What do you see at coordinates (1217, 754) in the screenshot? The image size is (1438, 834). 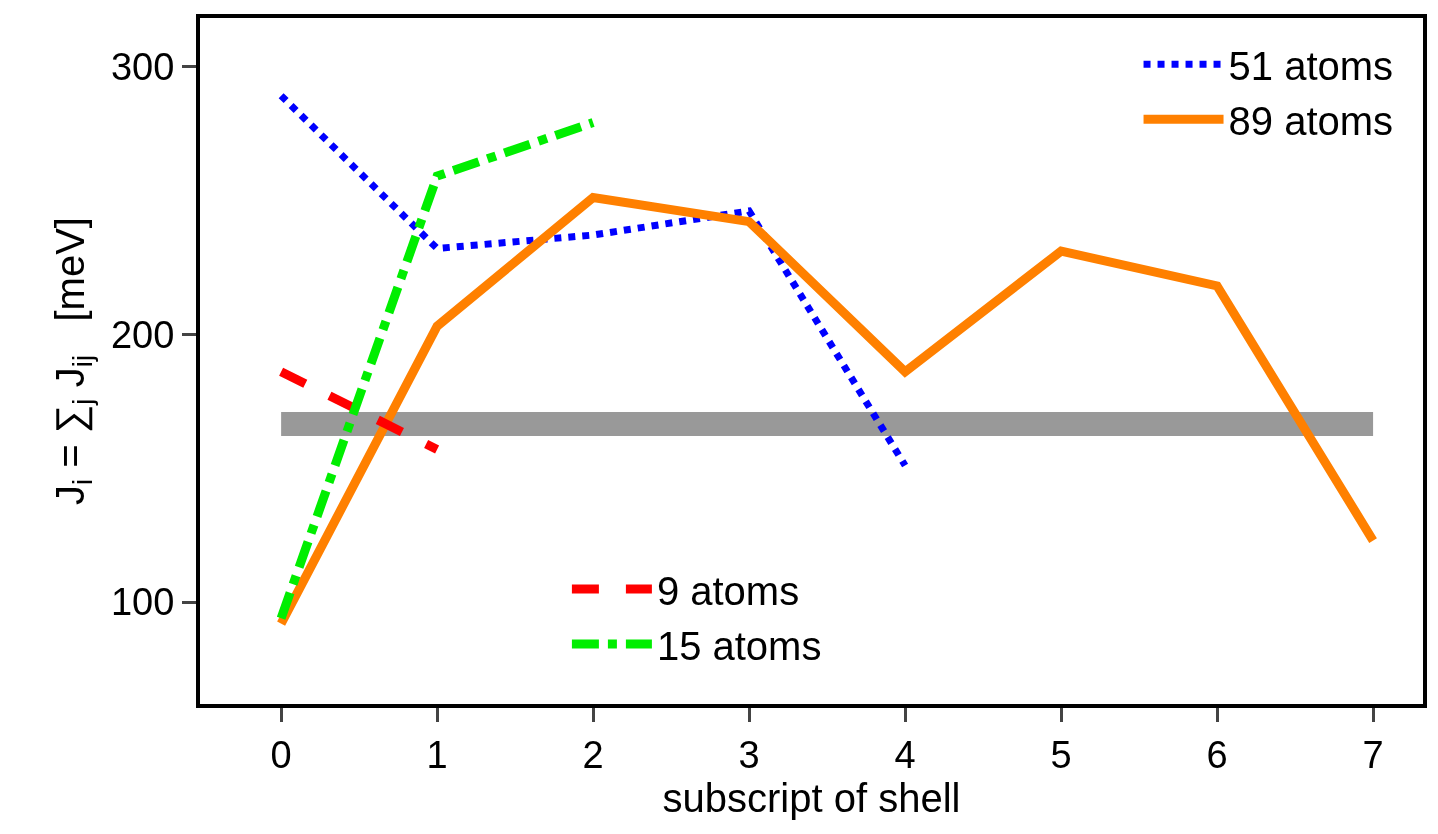 I see `x-tick-label: 6` at bounding box center [1217, 754].